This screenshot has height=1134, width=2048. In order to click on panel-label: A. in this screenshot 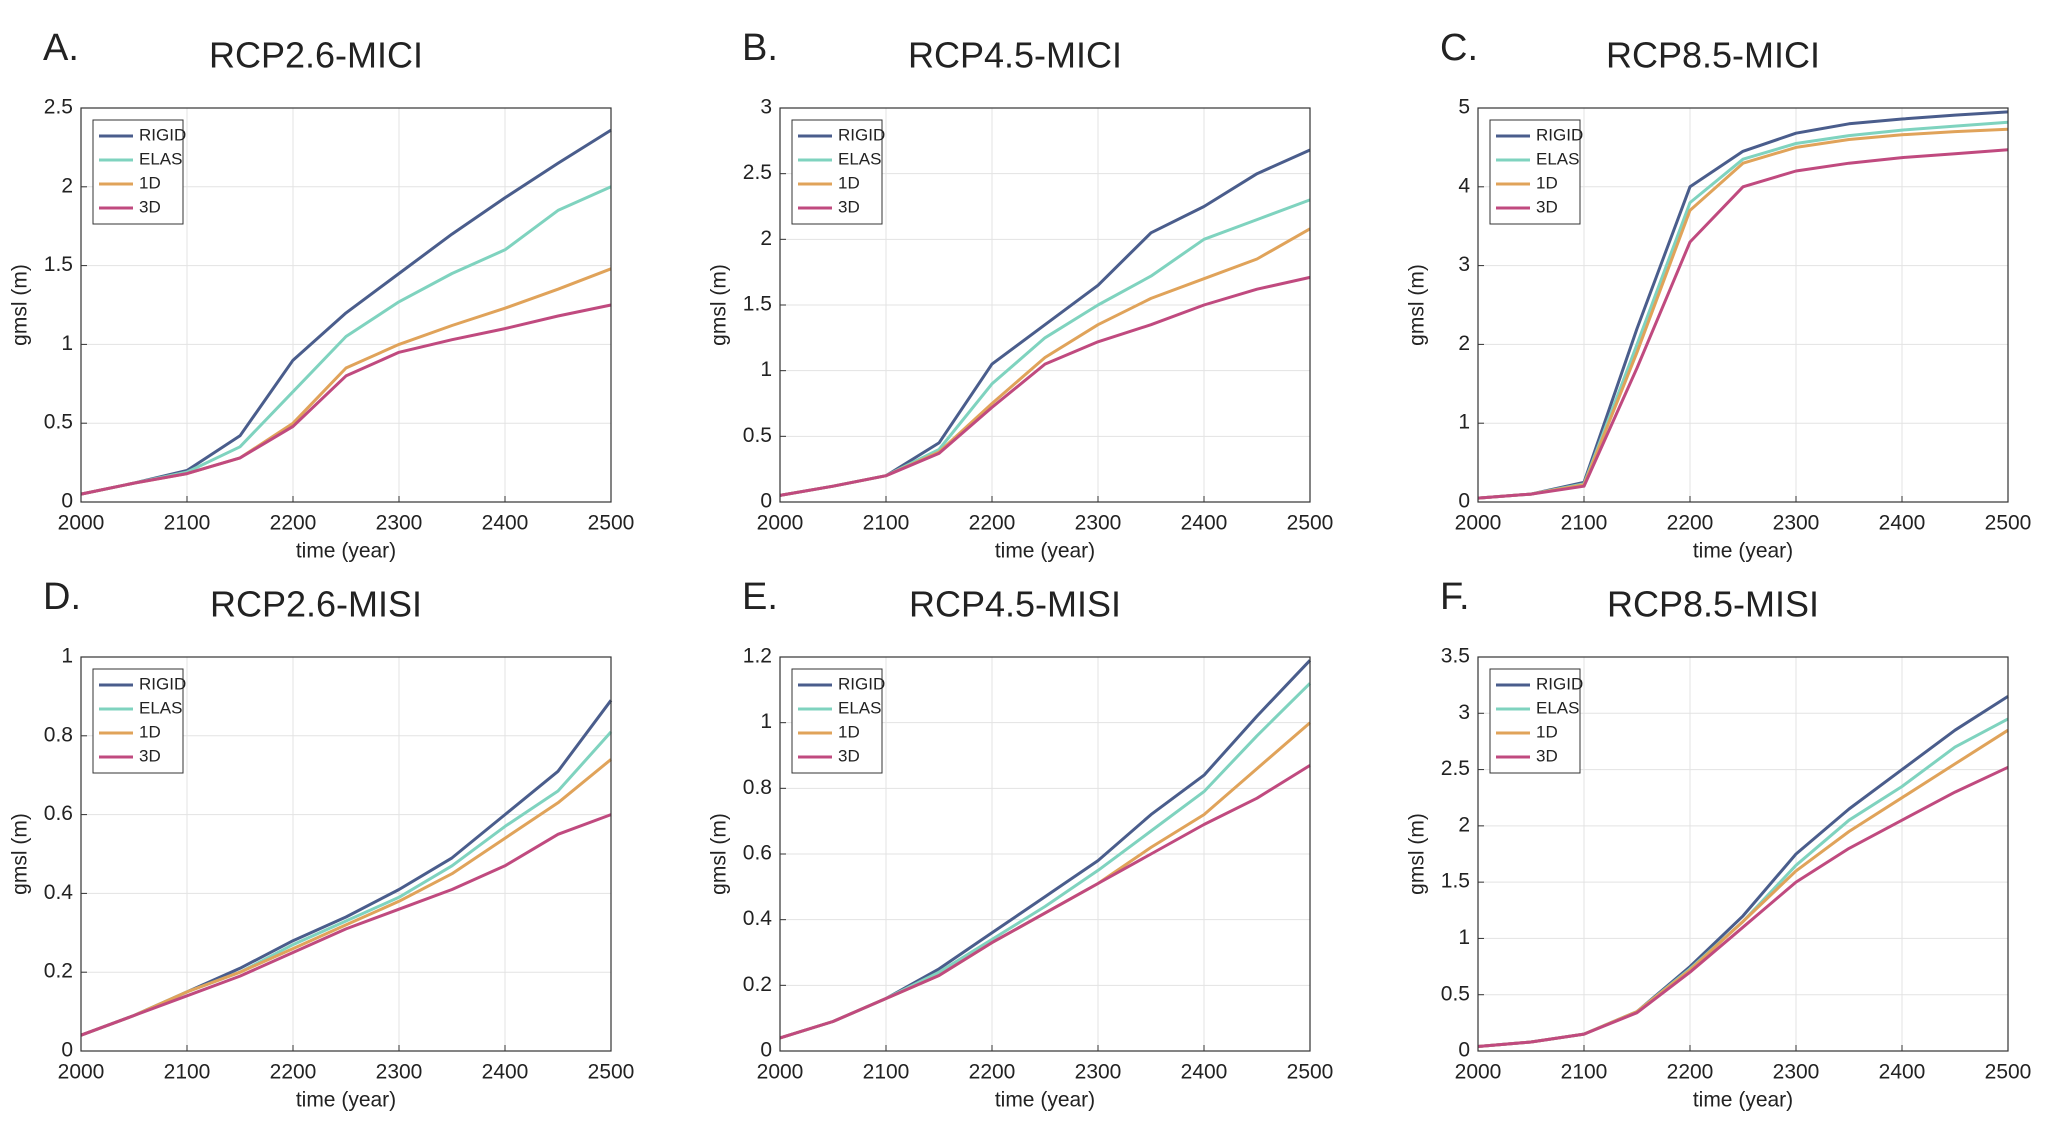, I will do `click(61, 48)`.